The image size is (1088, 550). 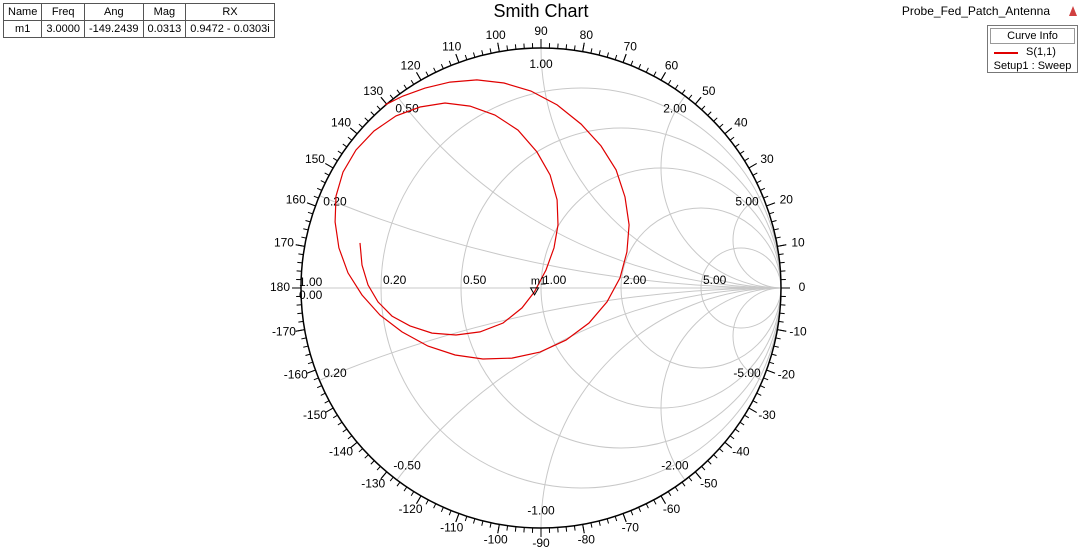 I want to click on edge-label: 0.00, so click(x=311, y=295).